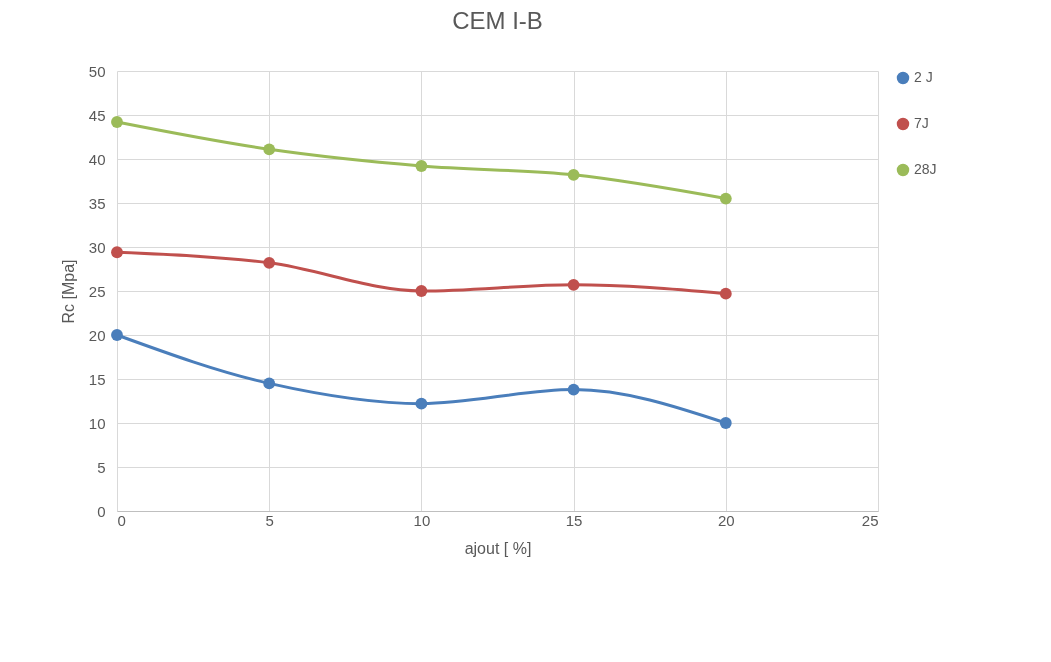  What do you see at coordinates (574, 520) in the screenshot?
I see `x-tick-label: 15` at bounding box center [574, 520].